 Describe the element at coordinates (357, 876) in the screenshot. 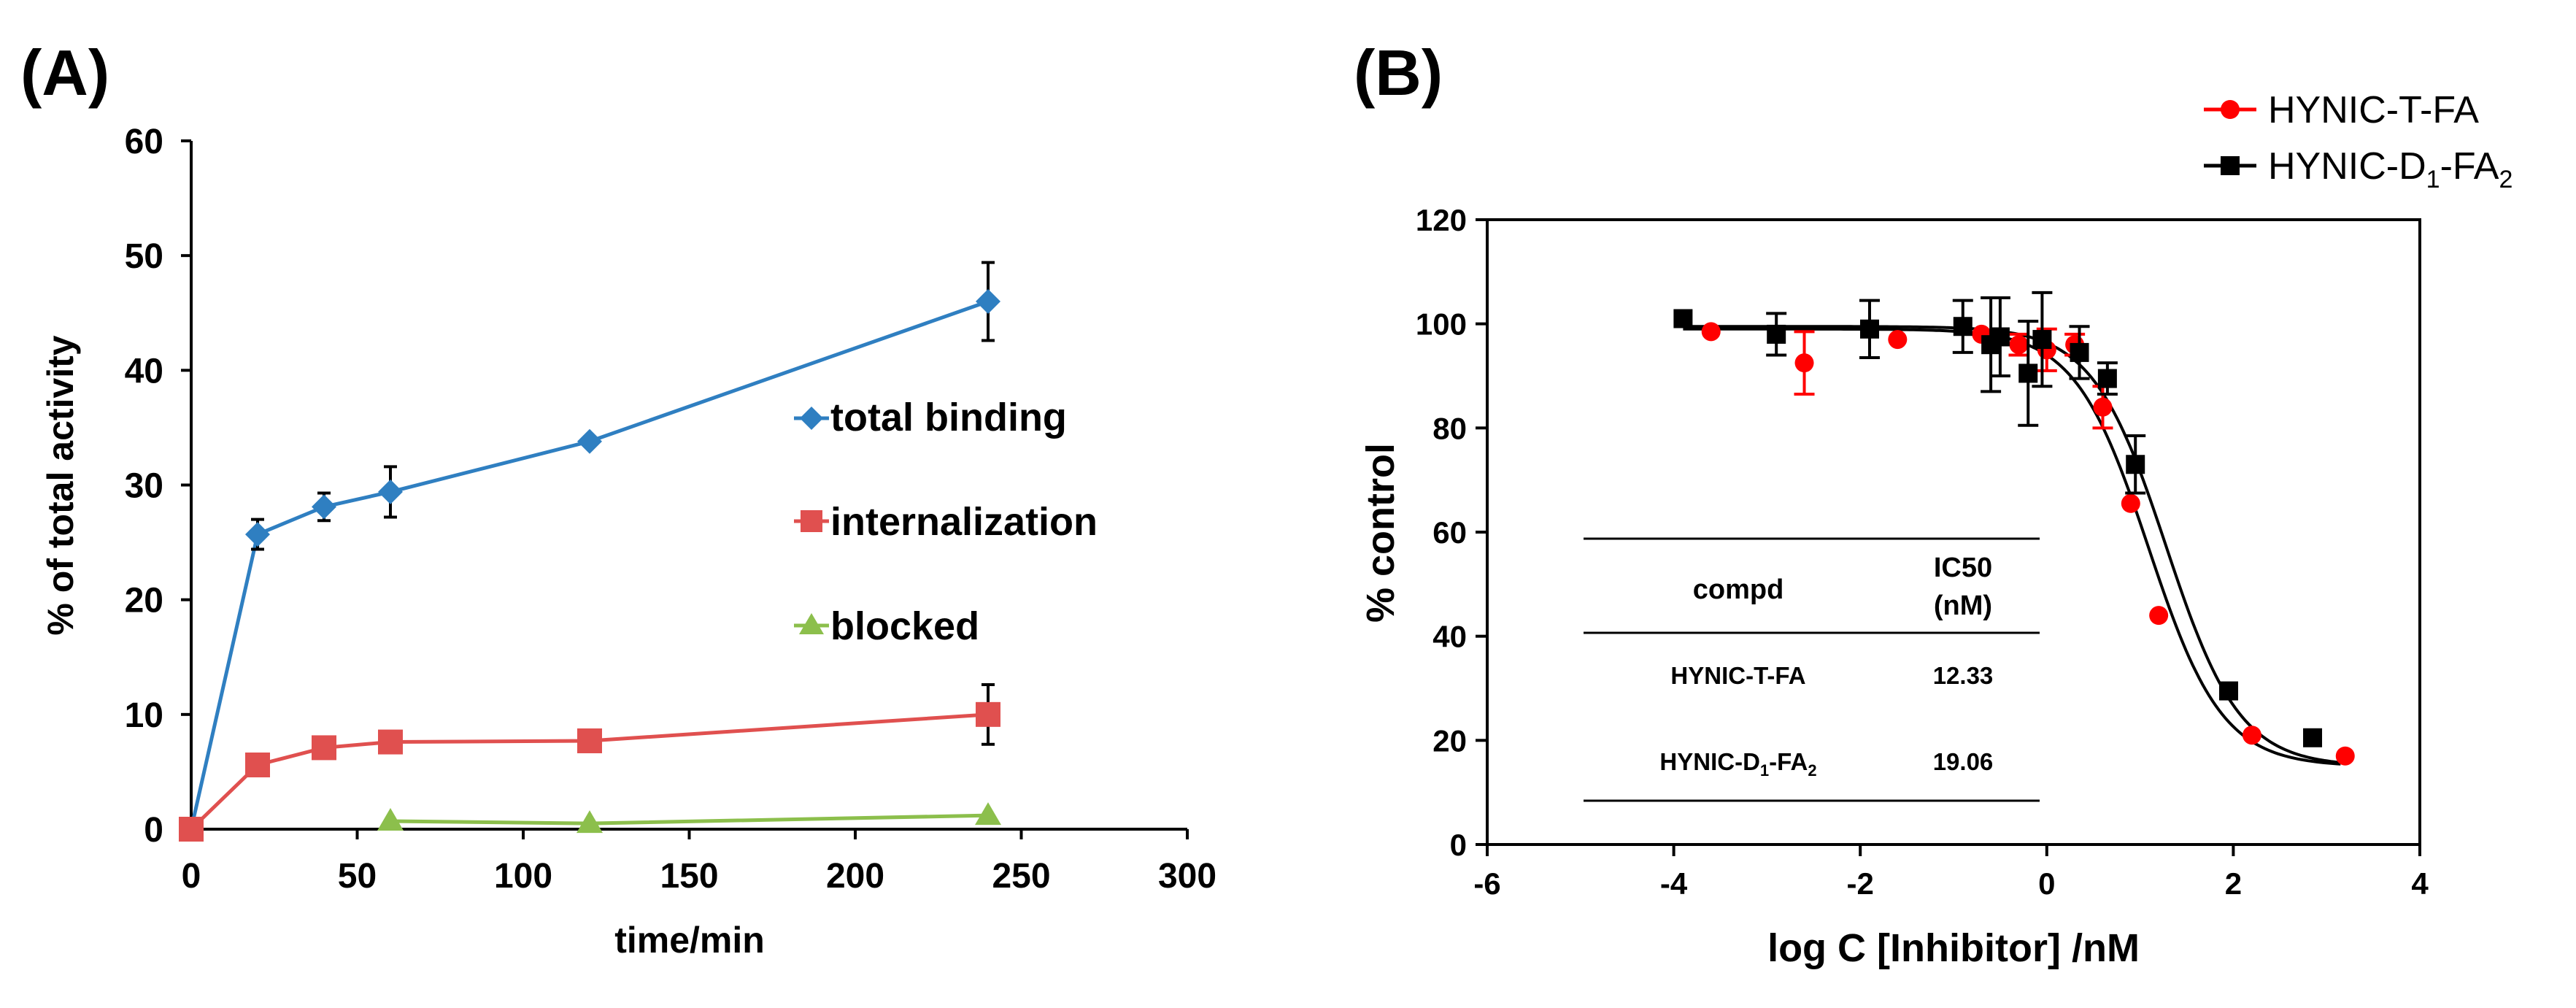

I see `x-tick-label: 50` at that location.